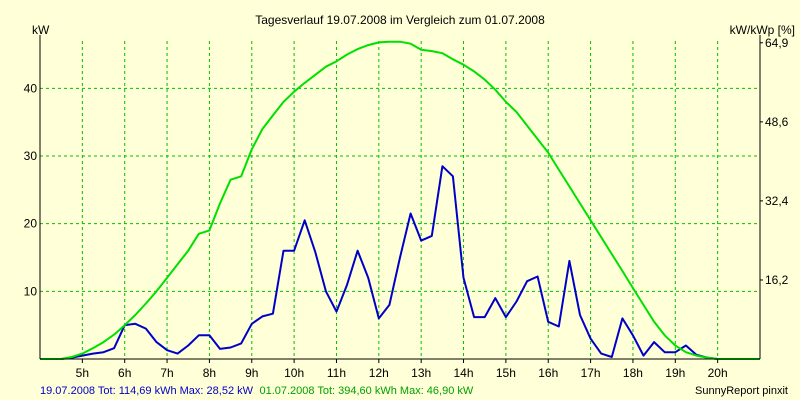 This screenshot has height=400, width=800. What do you see at coordinates (464, 373) in the screenshot?
I see `x-tick-label: 14h` at bounding box center [464, 373].